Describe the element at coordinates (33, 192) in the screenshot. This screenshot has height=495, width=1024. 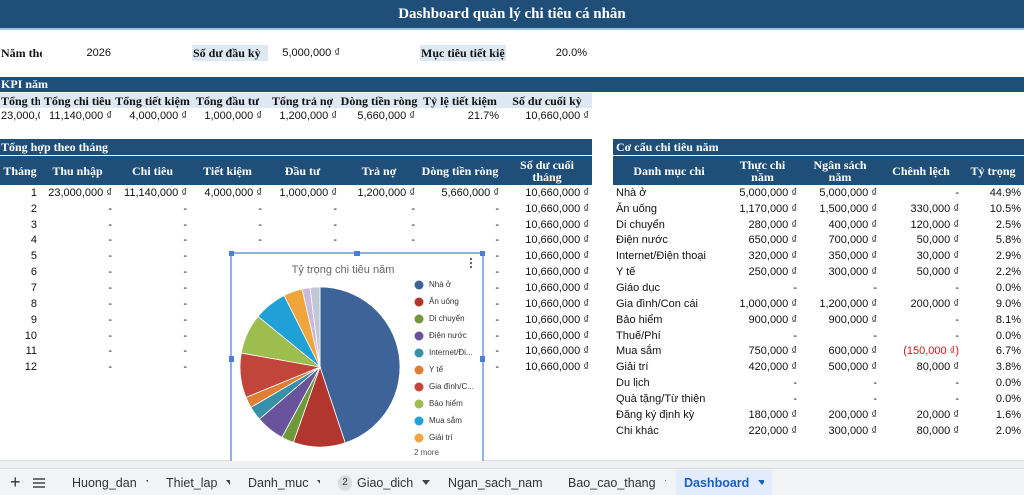
I see `table-cell: 1` at that location.